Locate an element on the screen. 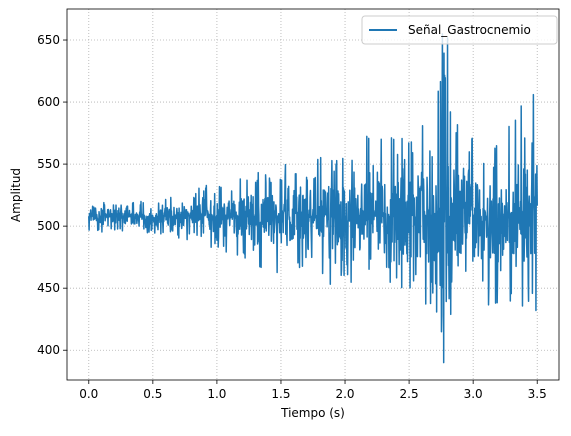  x-tick-label: 1.5 is located at coordinates (280, 394).